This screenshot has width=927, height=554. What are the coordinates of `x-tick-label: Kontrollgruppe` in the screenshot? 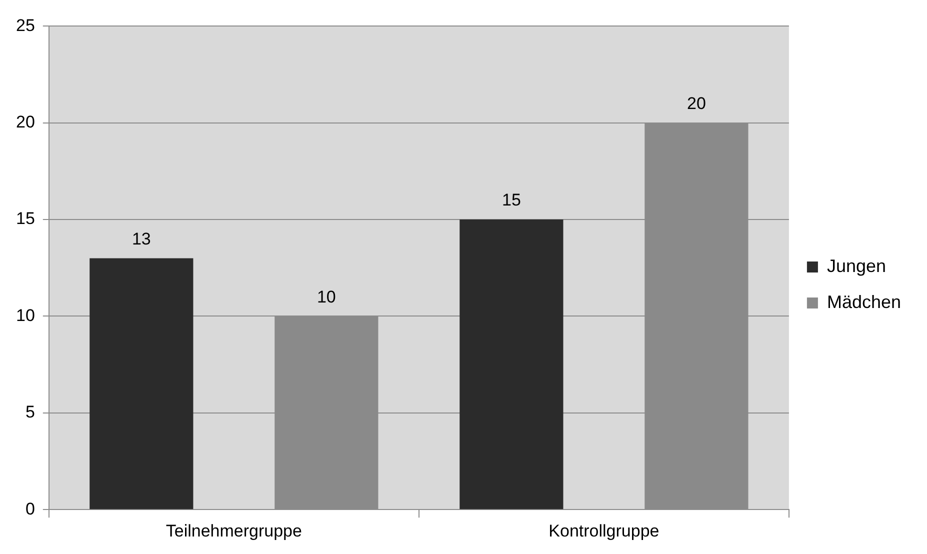 It's located at (604, 530).